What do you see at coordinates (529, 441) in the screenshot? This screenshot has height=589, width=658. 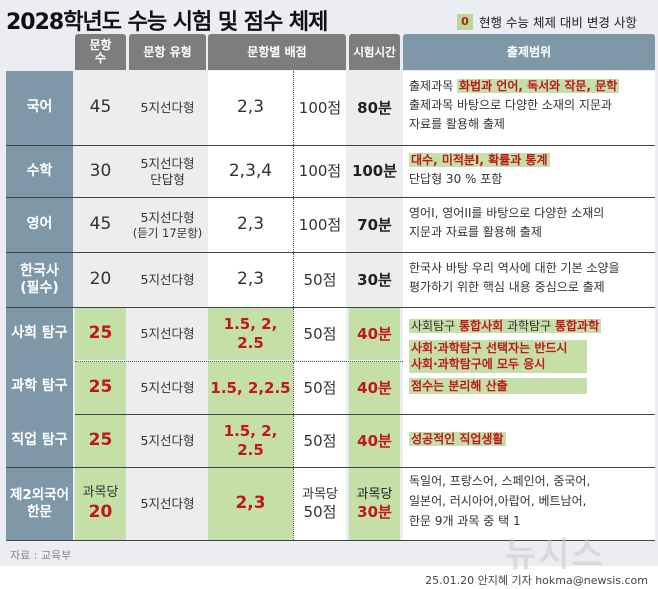 I see `cell-range: 성공적인 직업생활` at bounding box center [529, 441].